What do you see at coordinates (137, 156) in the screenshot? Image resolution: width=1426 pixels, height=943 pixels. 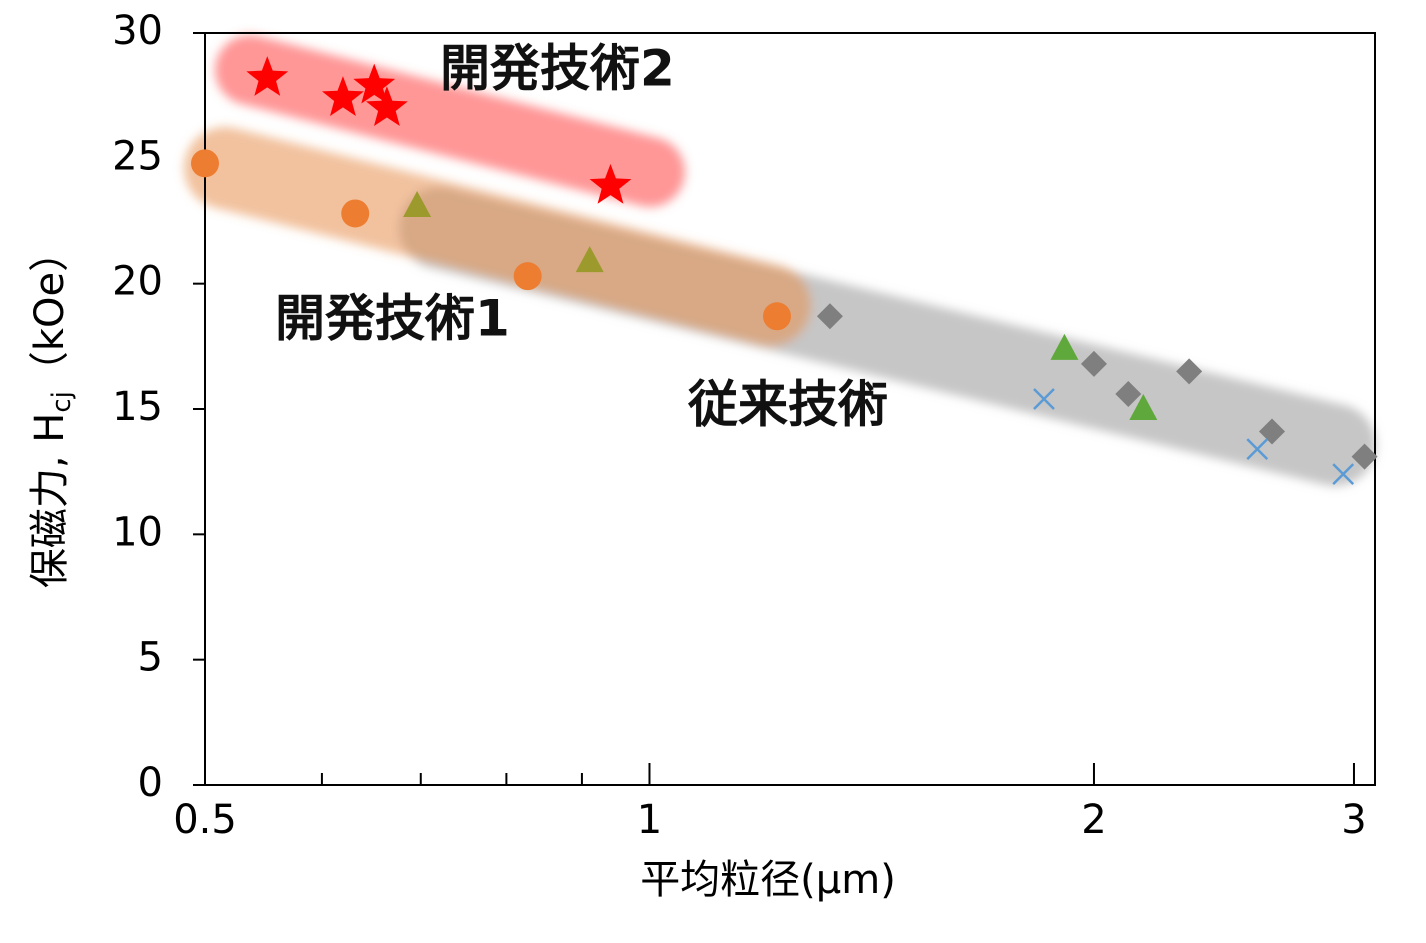 I see `y-tick-label: 25` at bounding box center [137, 156].